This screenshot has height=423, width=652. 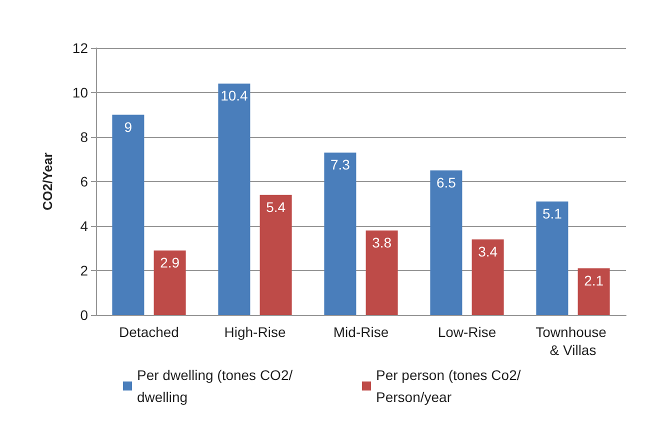 I want to click on x-tick-label: Townhouse & Villas, so click(x=573, y=341).